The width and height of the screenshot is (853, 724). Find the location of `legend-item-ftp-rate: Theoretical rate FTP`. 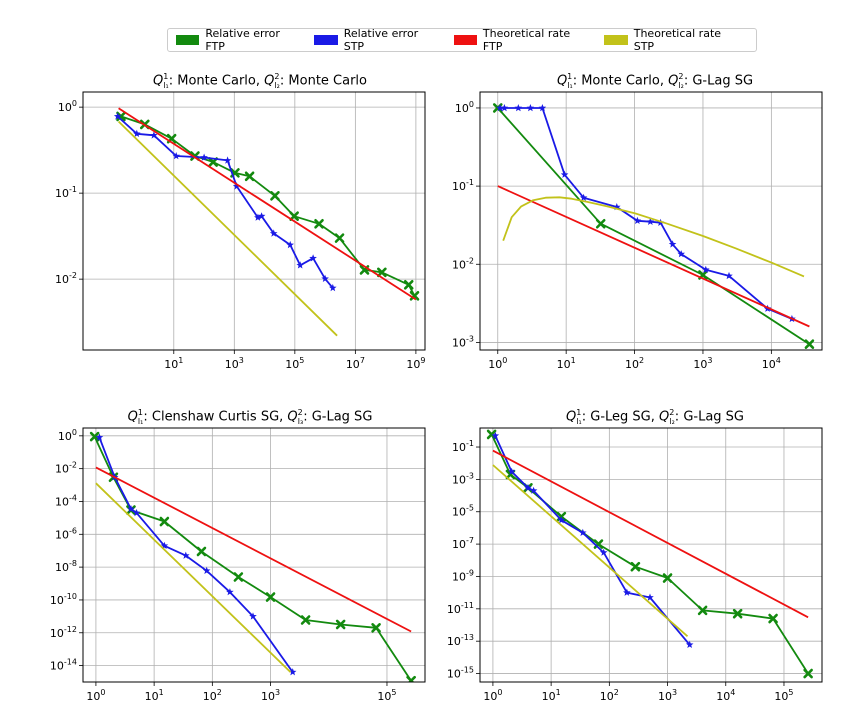

legend-item-ftp-rate: Theoretical rate FTP is located at coordinates (522, 40).